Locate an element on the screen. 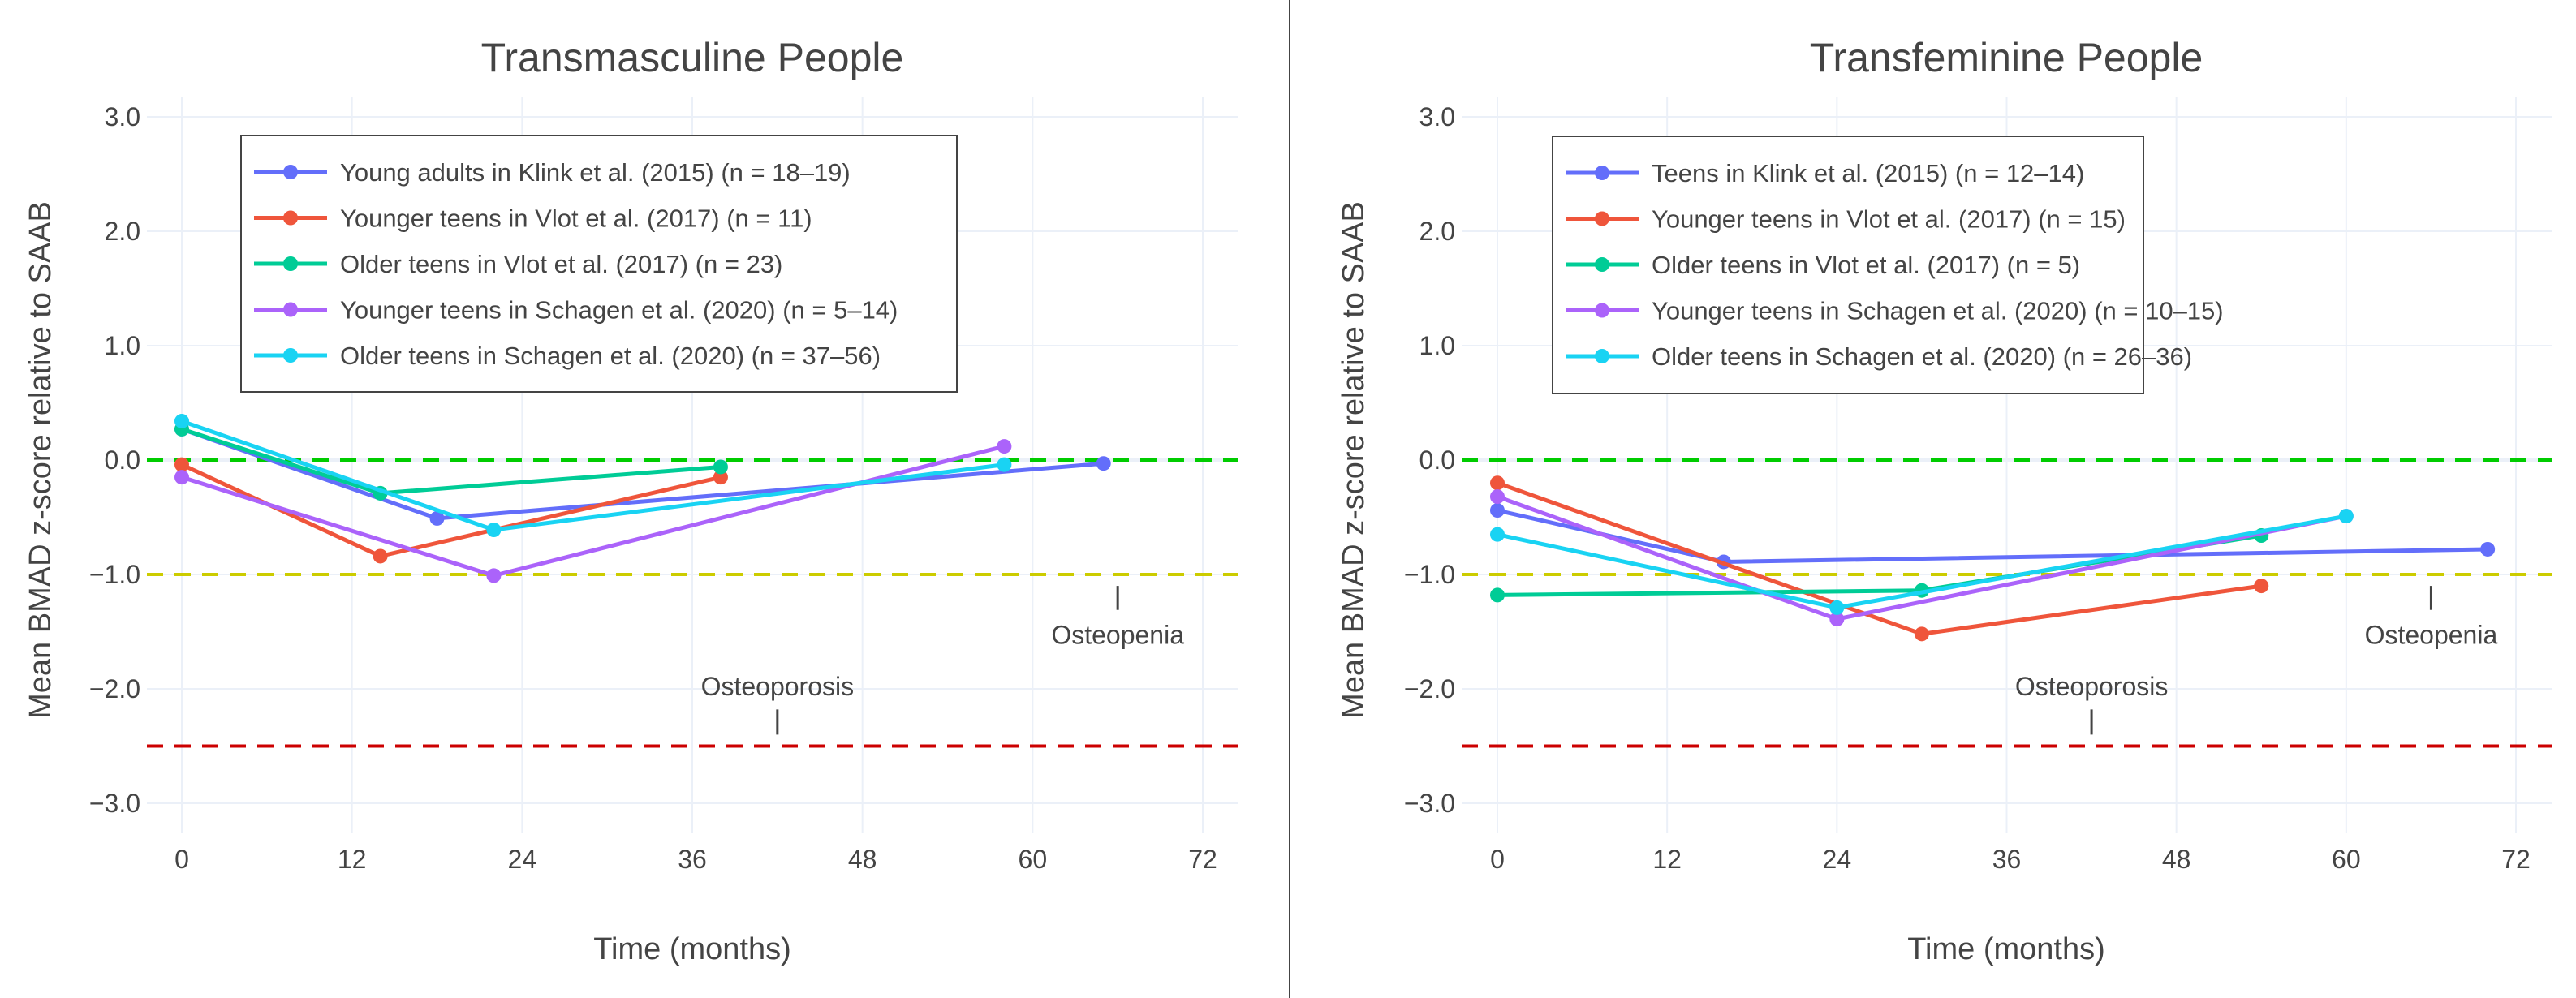 Image resolution: width=2576 pixels, height=998 pixels. chart-title: Transmasculine People is located at coordinates (693, 57).